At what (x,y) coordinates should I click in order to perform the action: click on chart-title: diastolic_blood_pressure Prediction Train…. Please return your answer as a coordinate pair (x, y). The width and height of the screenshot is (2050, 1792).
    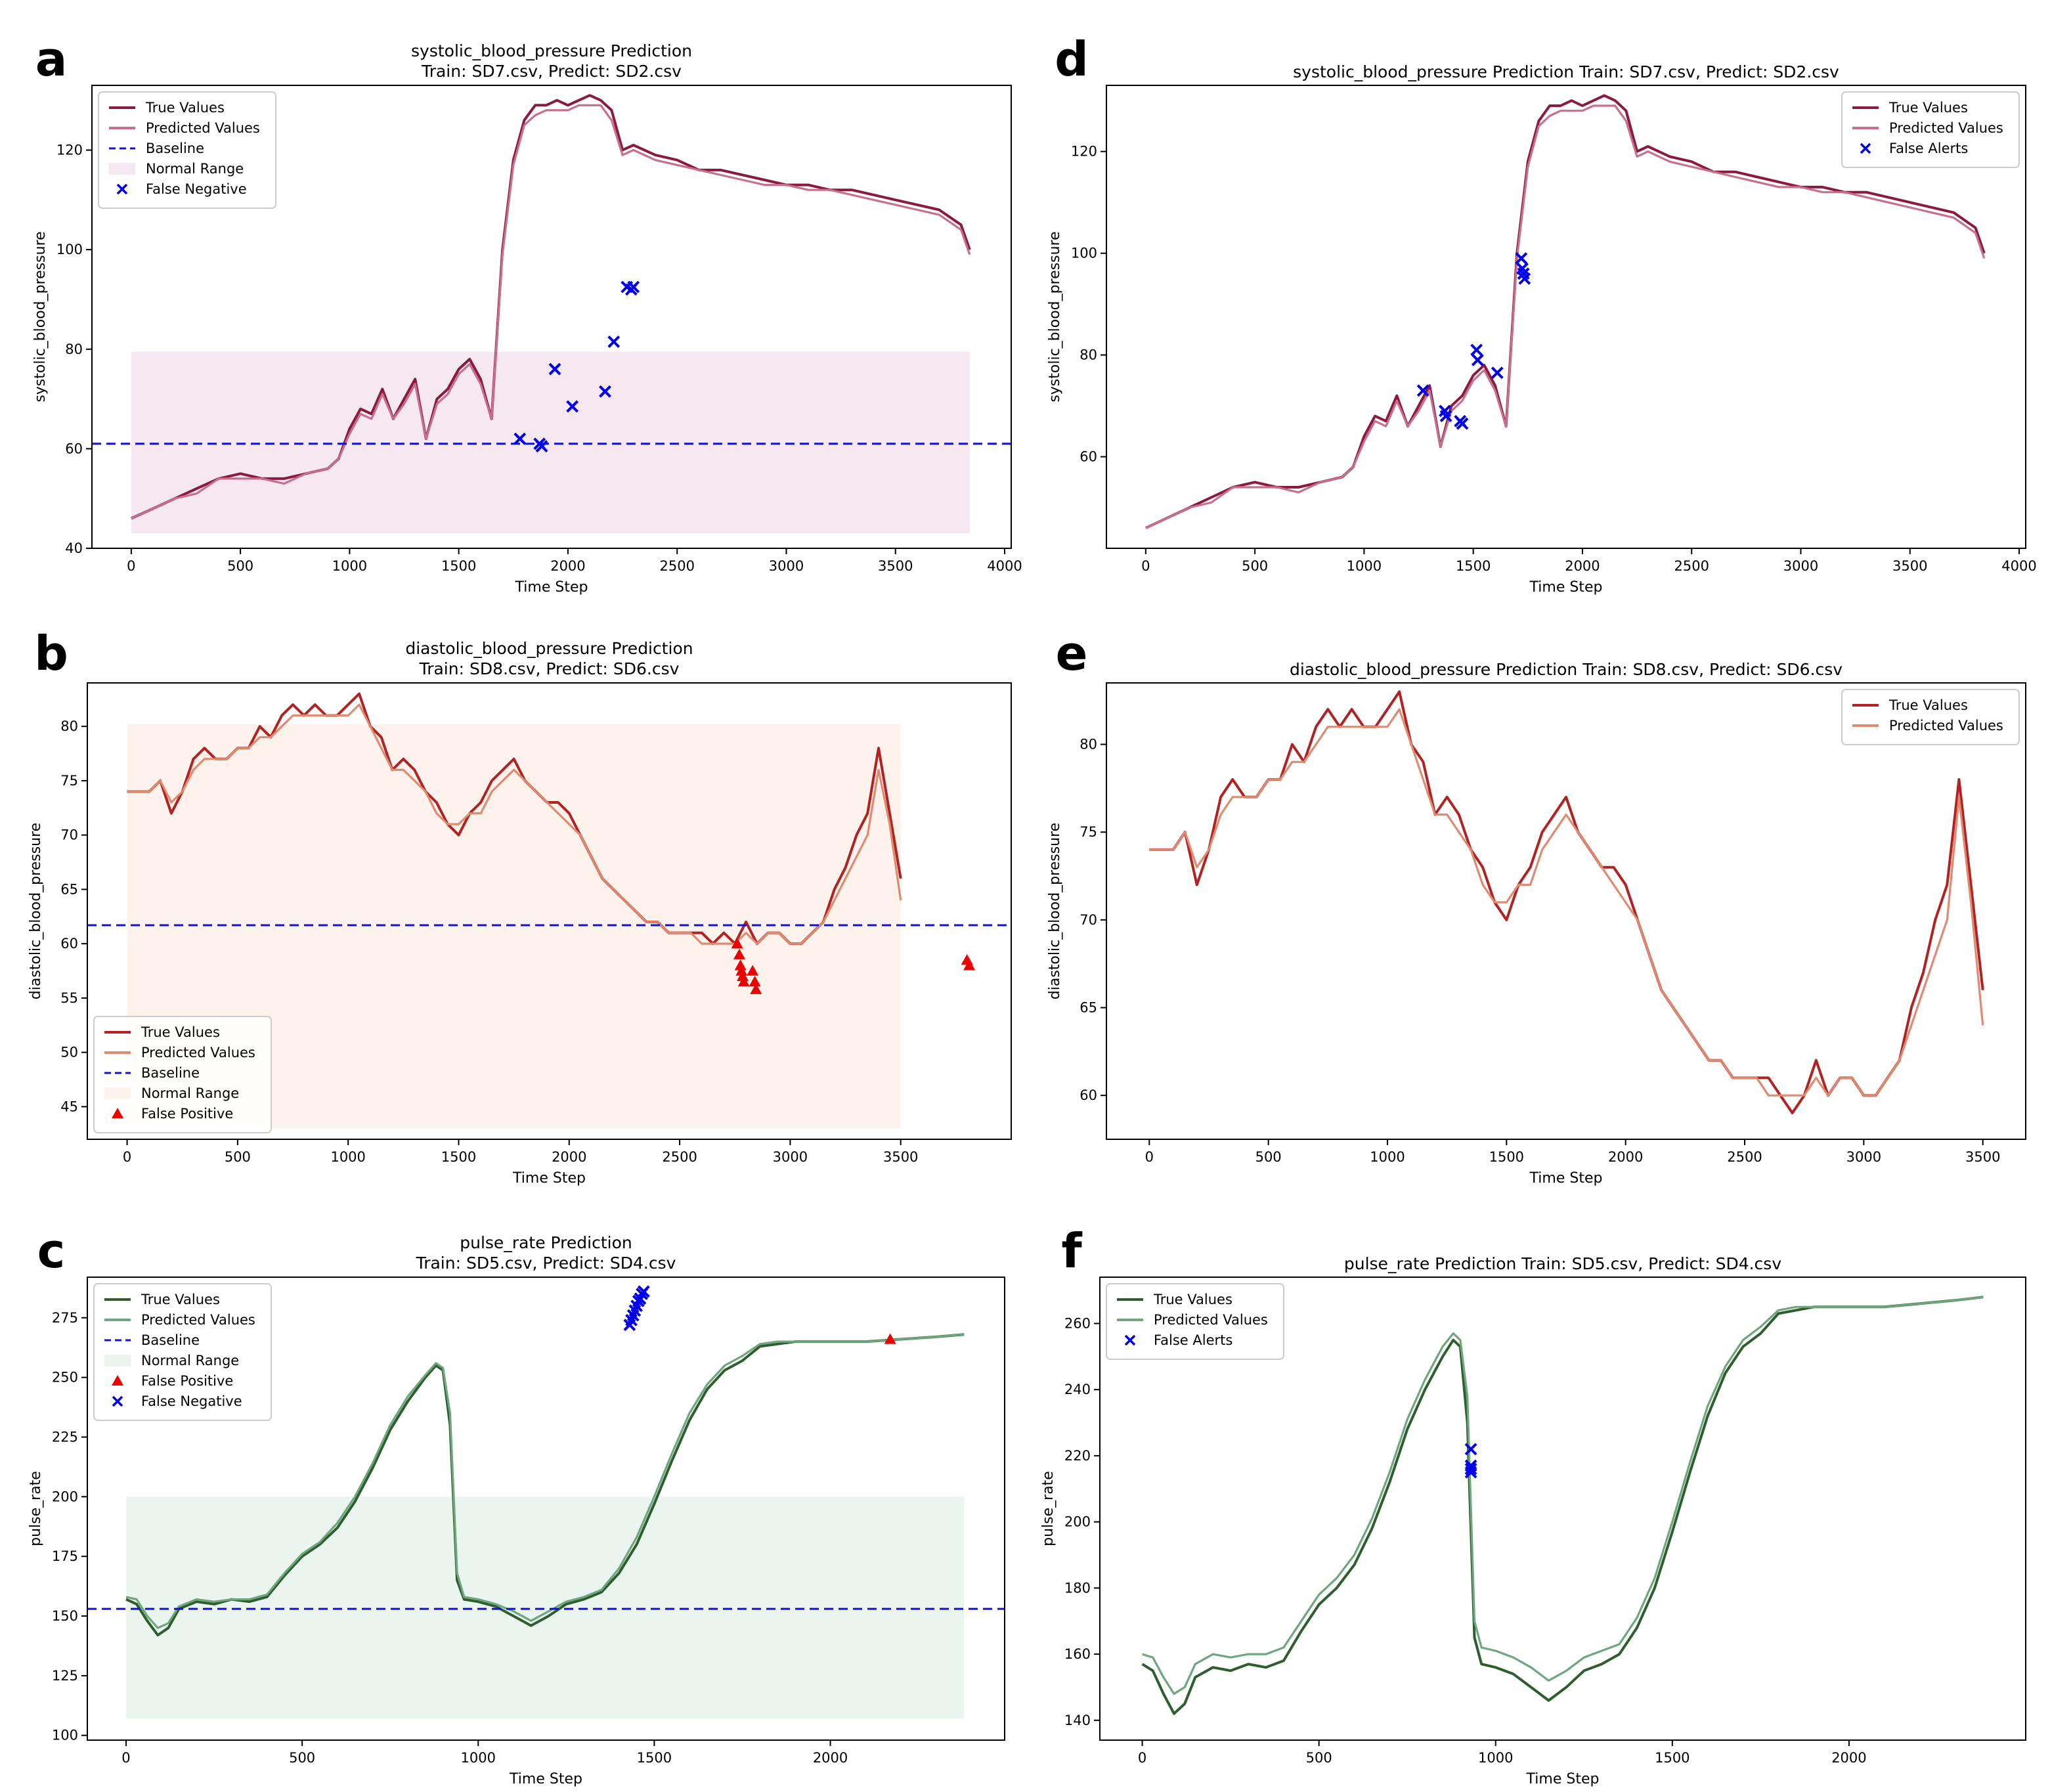
    Looking at the image, I should click on (549, 658).